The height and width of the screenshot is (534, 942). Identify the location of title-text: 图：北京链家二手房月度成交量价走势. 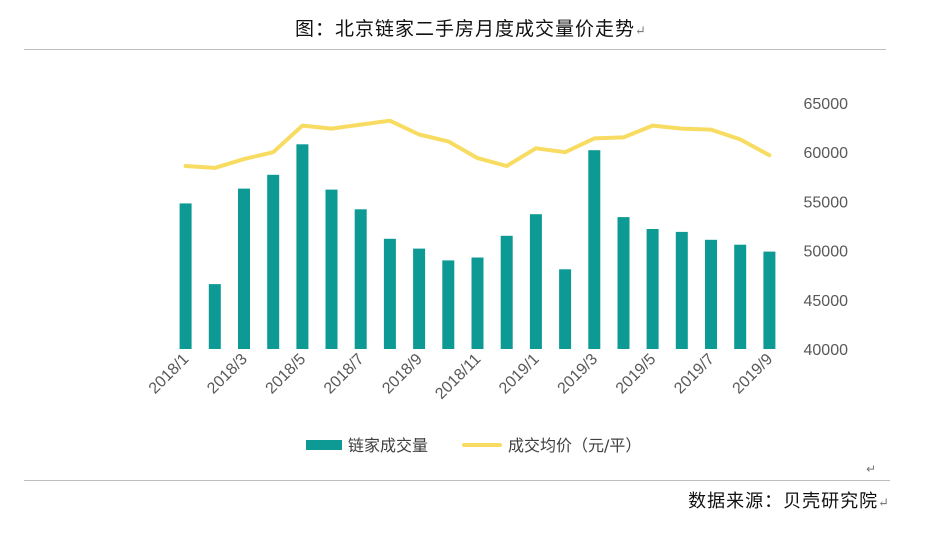
(465, 29).